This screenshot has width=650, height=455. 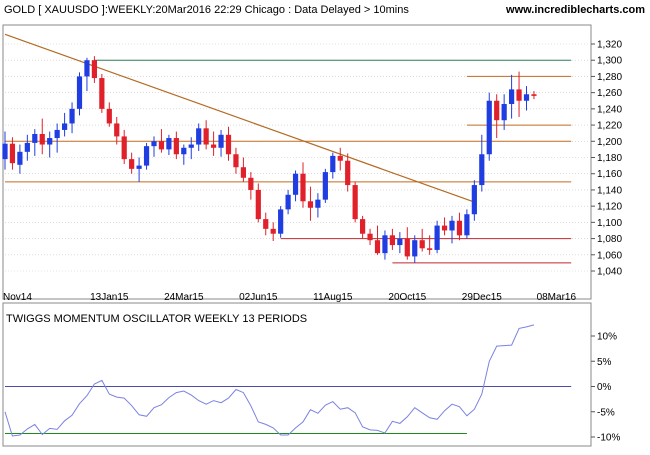 What do you see at coordinates (609, 207) in the screenshot?
I see `price-tick-label: 1,120` at bounding box center [609, 207].